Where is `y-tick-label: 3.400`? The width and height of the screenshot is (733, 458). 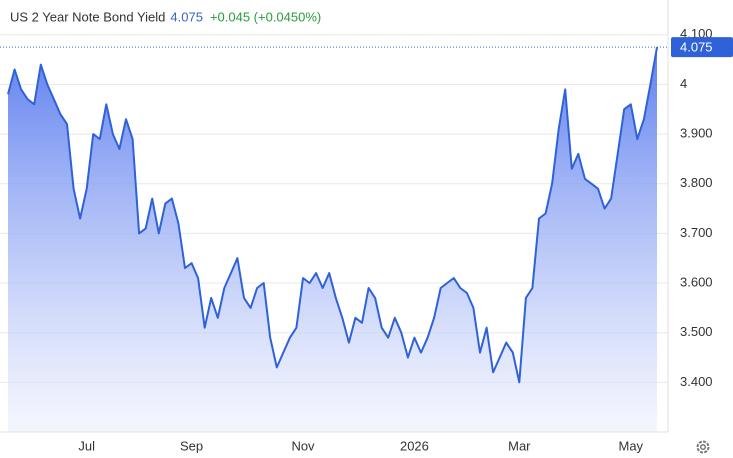
y-tick-label: 3.400 is located at coordinates (696, 381).